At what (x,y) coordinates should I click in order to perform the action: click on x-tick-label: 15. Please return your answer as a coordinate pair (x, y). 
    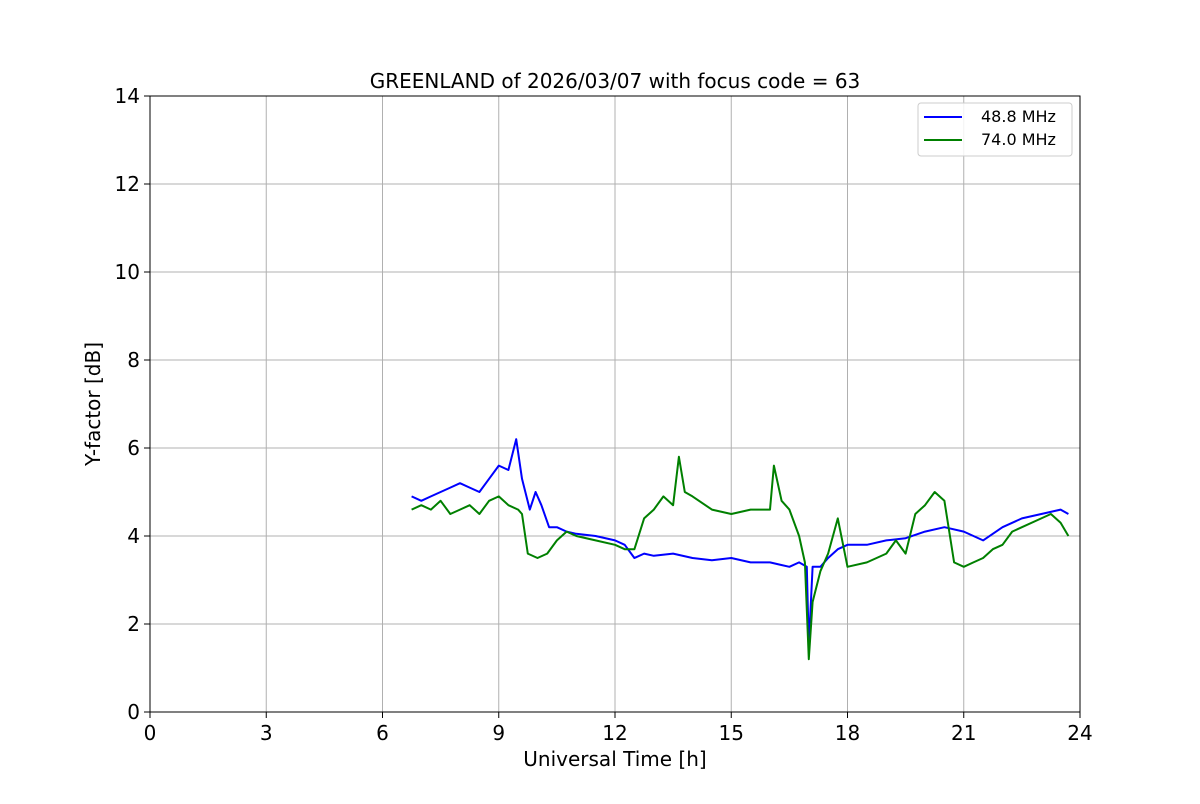
    Looking at the image, I should click on (731, 733).